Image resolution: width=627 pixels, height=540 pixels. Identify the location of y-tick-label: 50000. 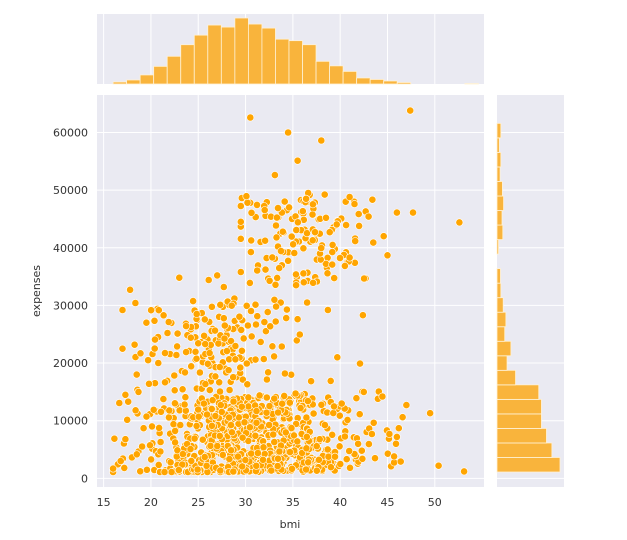
(70, 190).